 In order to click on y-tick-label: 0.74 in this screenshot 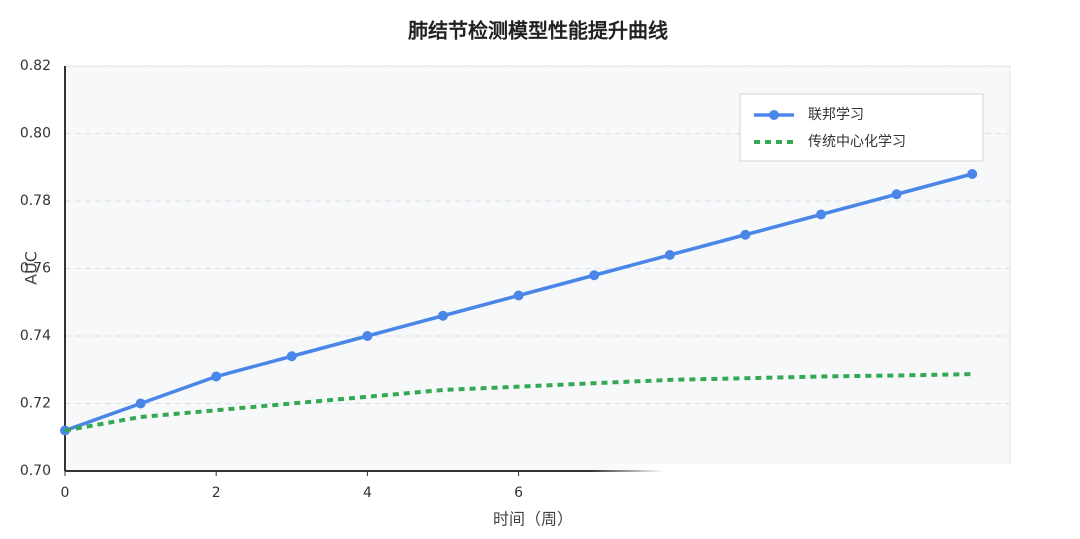, I will do `click(35, 336)`.